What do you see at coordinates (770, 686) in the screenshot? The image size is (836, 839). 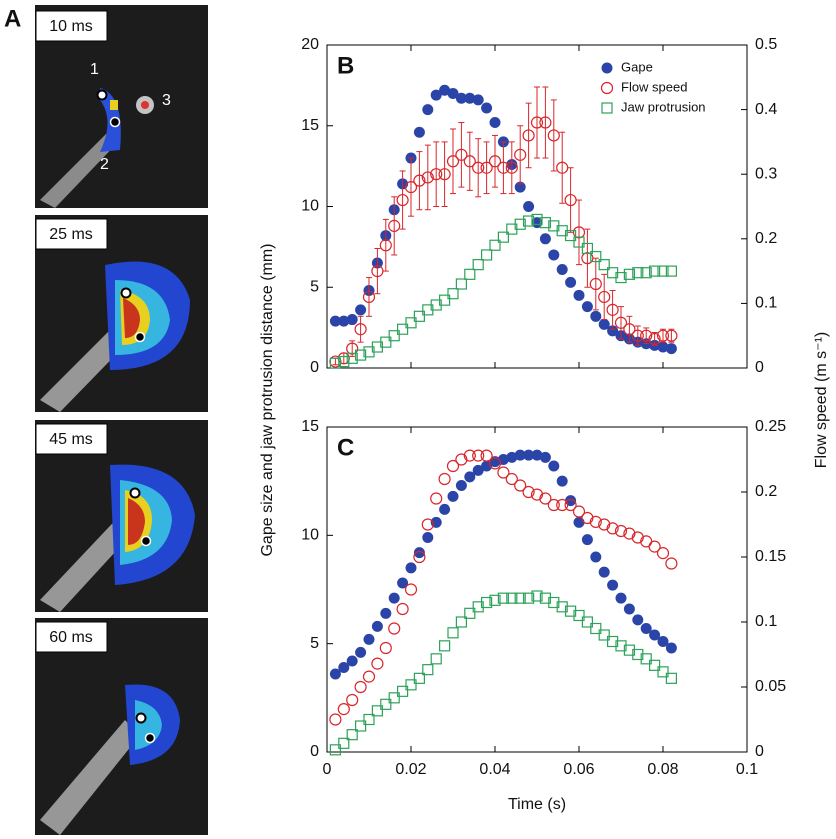 I see `y2-tick-label: 0.05` at bounding box center [770, 686].